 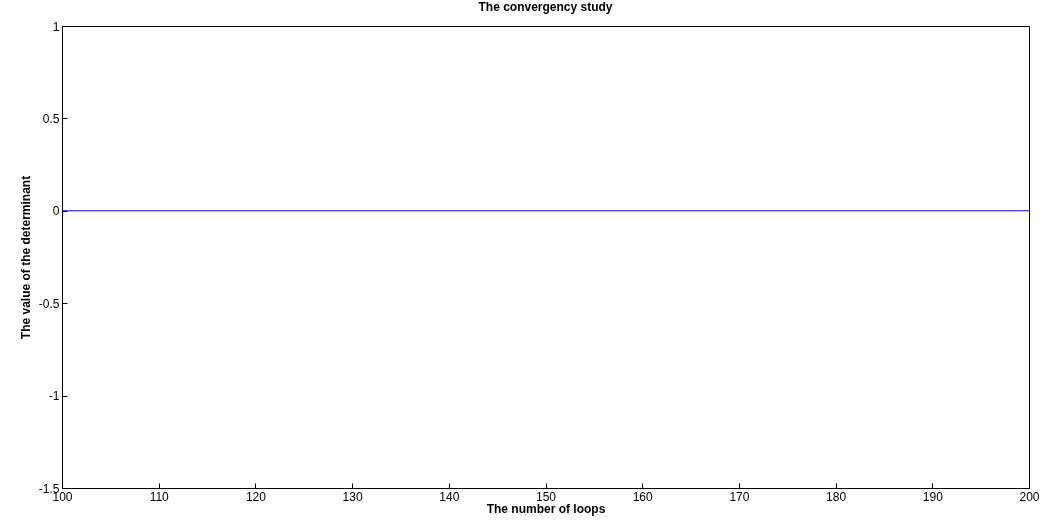 What do you see at coordinates (256, 496) in the screenshot?
I see `x-tick-label: 120` at bounding box center [256, 496].